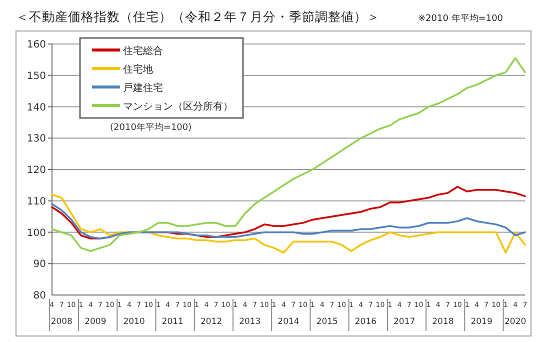 This screenshot has height=342, width=554. Describe the element at coordinates (173, 322) in the screenshot. I see `text: 2011` at that location.